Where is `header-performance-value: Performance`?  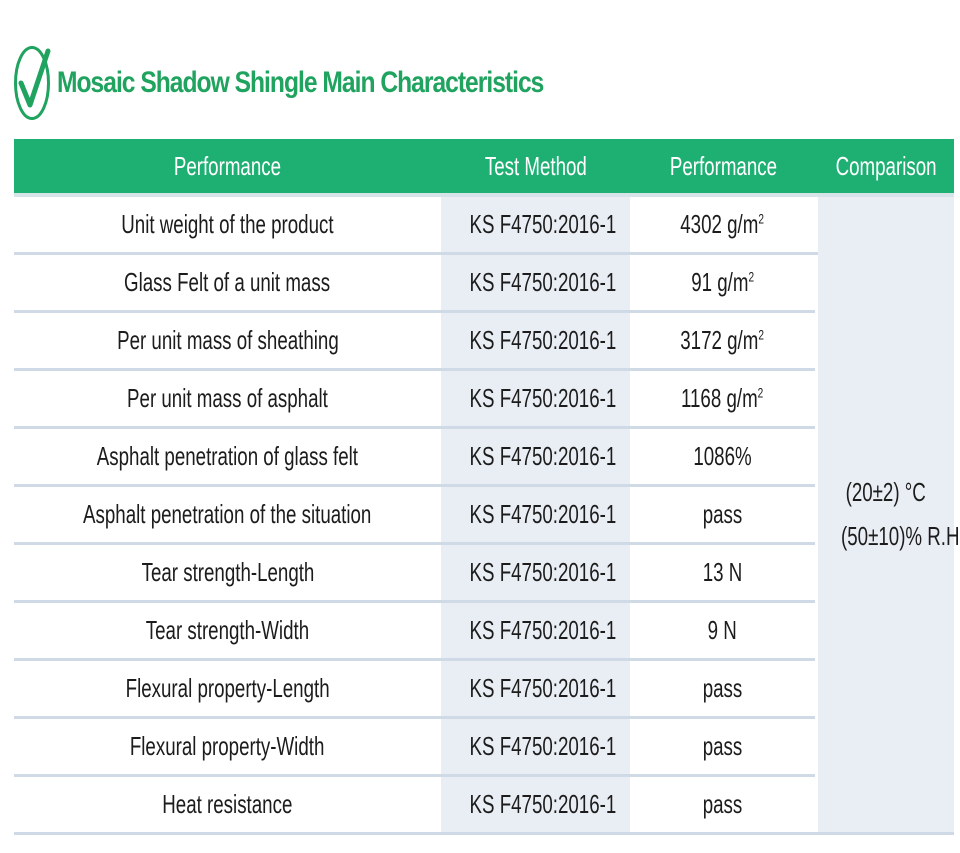
header-performance-value: Performance is located at coordinates (723, 168).